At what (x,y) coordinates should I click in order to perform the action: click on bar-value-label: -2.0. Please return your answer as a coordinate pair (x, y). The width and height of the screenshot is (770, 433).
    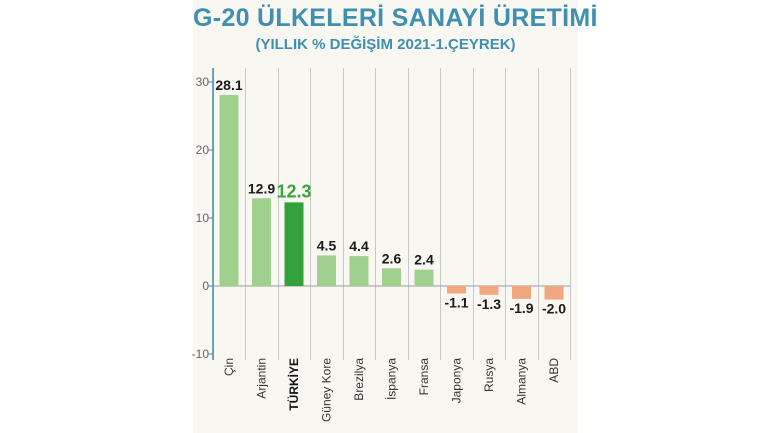
    Looking at the image, I should click on (554, 309).